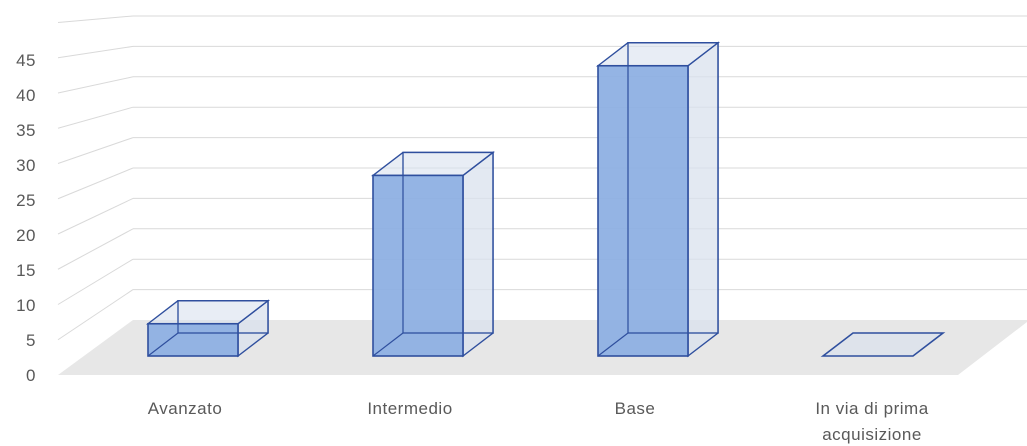  I want to click on x-category-label: Avanzato, so click(185, 408).